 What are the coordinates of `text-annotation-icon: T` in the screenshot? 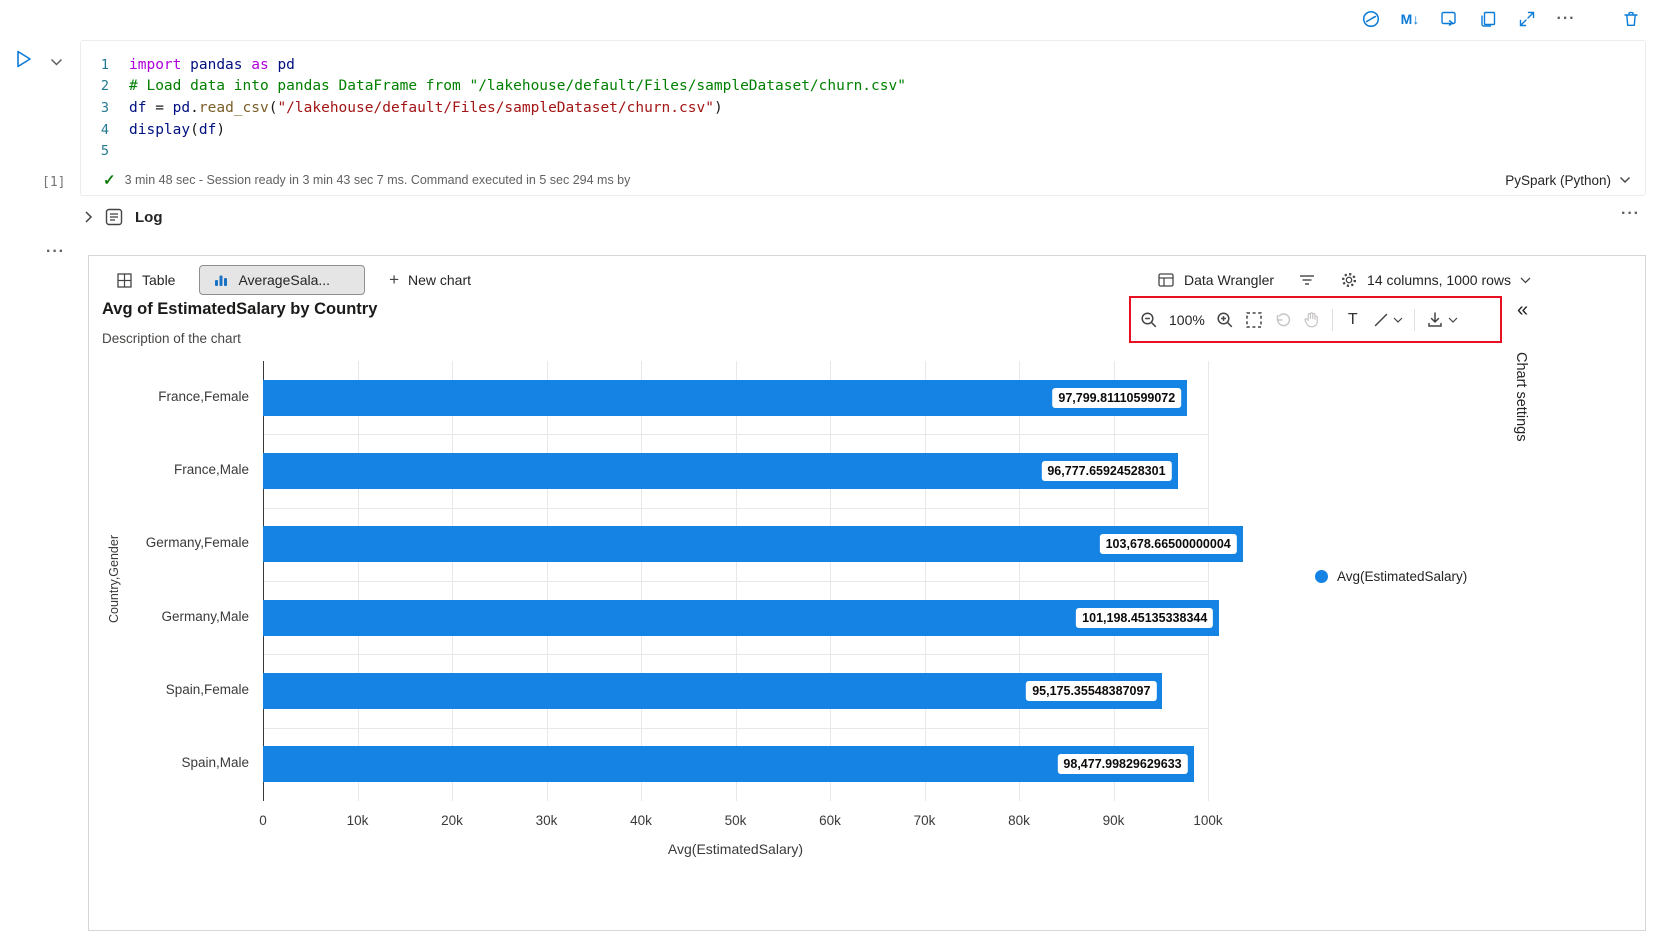 It's located at (1352, 319).